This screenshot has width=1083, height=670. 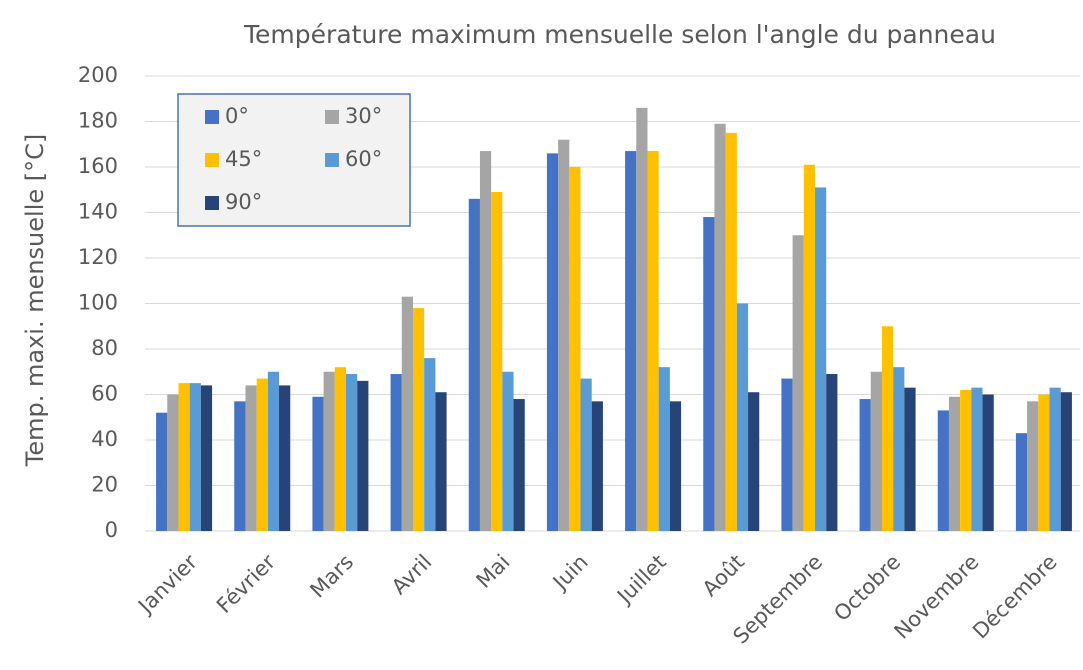 I want to click on y-tick-label: 40, so click(x=104, y=439).